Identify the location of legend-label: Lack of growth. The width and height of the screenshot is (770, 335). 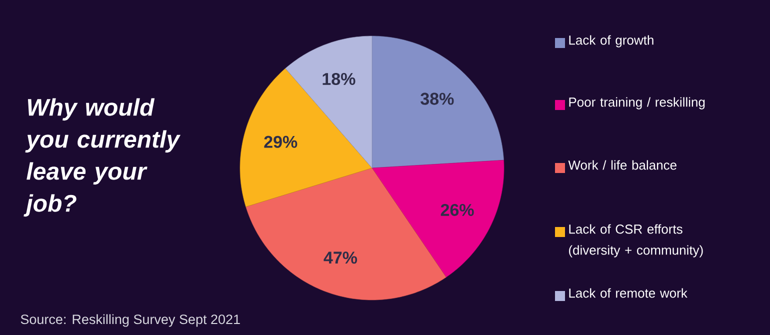
(611, 41).